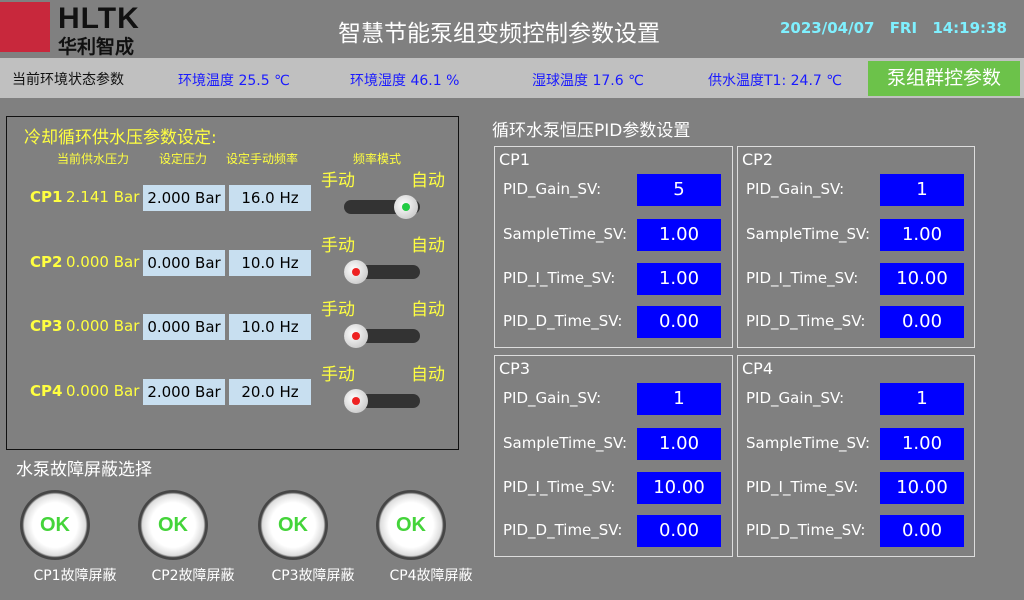  I want to click on env-temp: 环境温度 25.5 ℃, so click(234, 81).